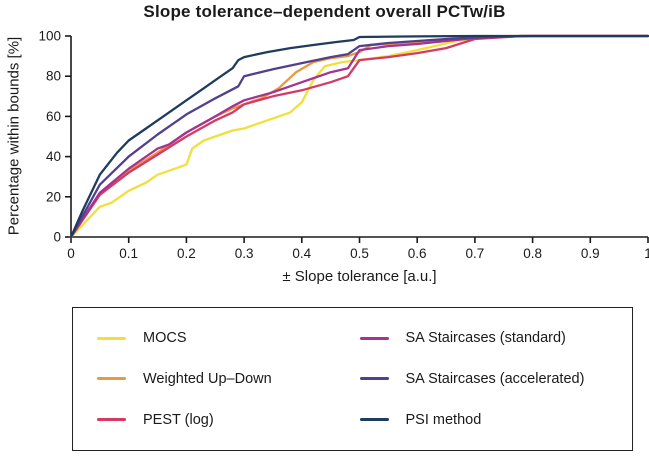 The image size is (649, 460). I want to click on y-tick-label: 100, so click(49, 36).